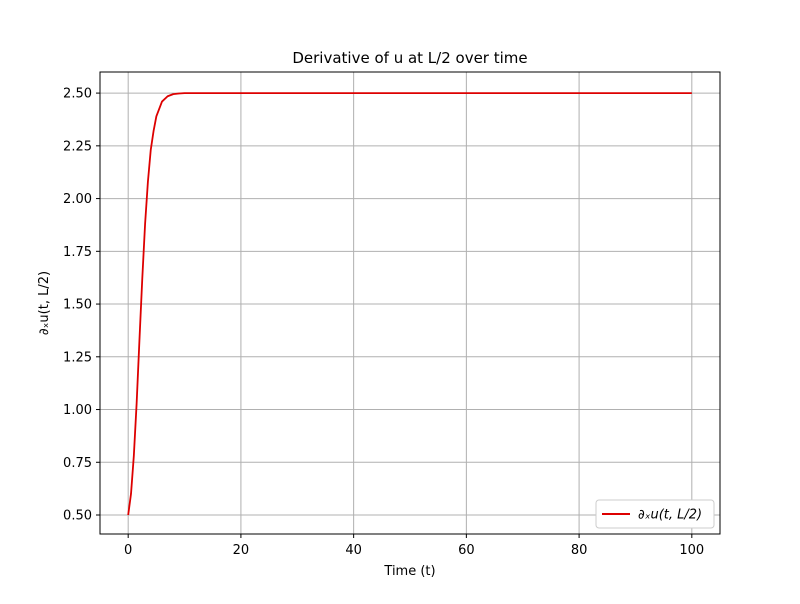 The width and height of the screenshot is (800, 604). I want to click on chart-title: Derivative of u at L/2 over time, so click(409, 58).